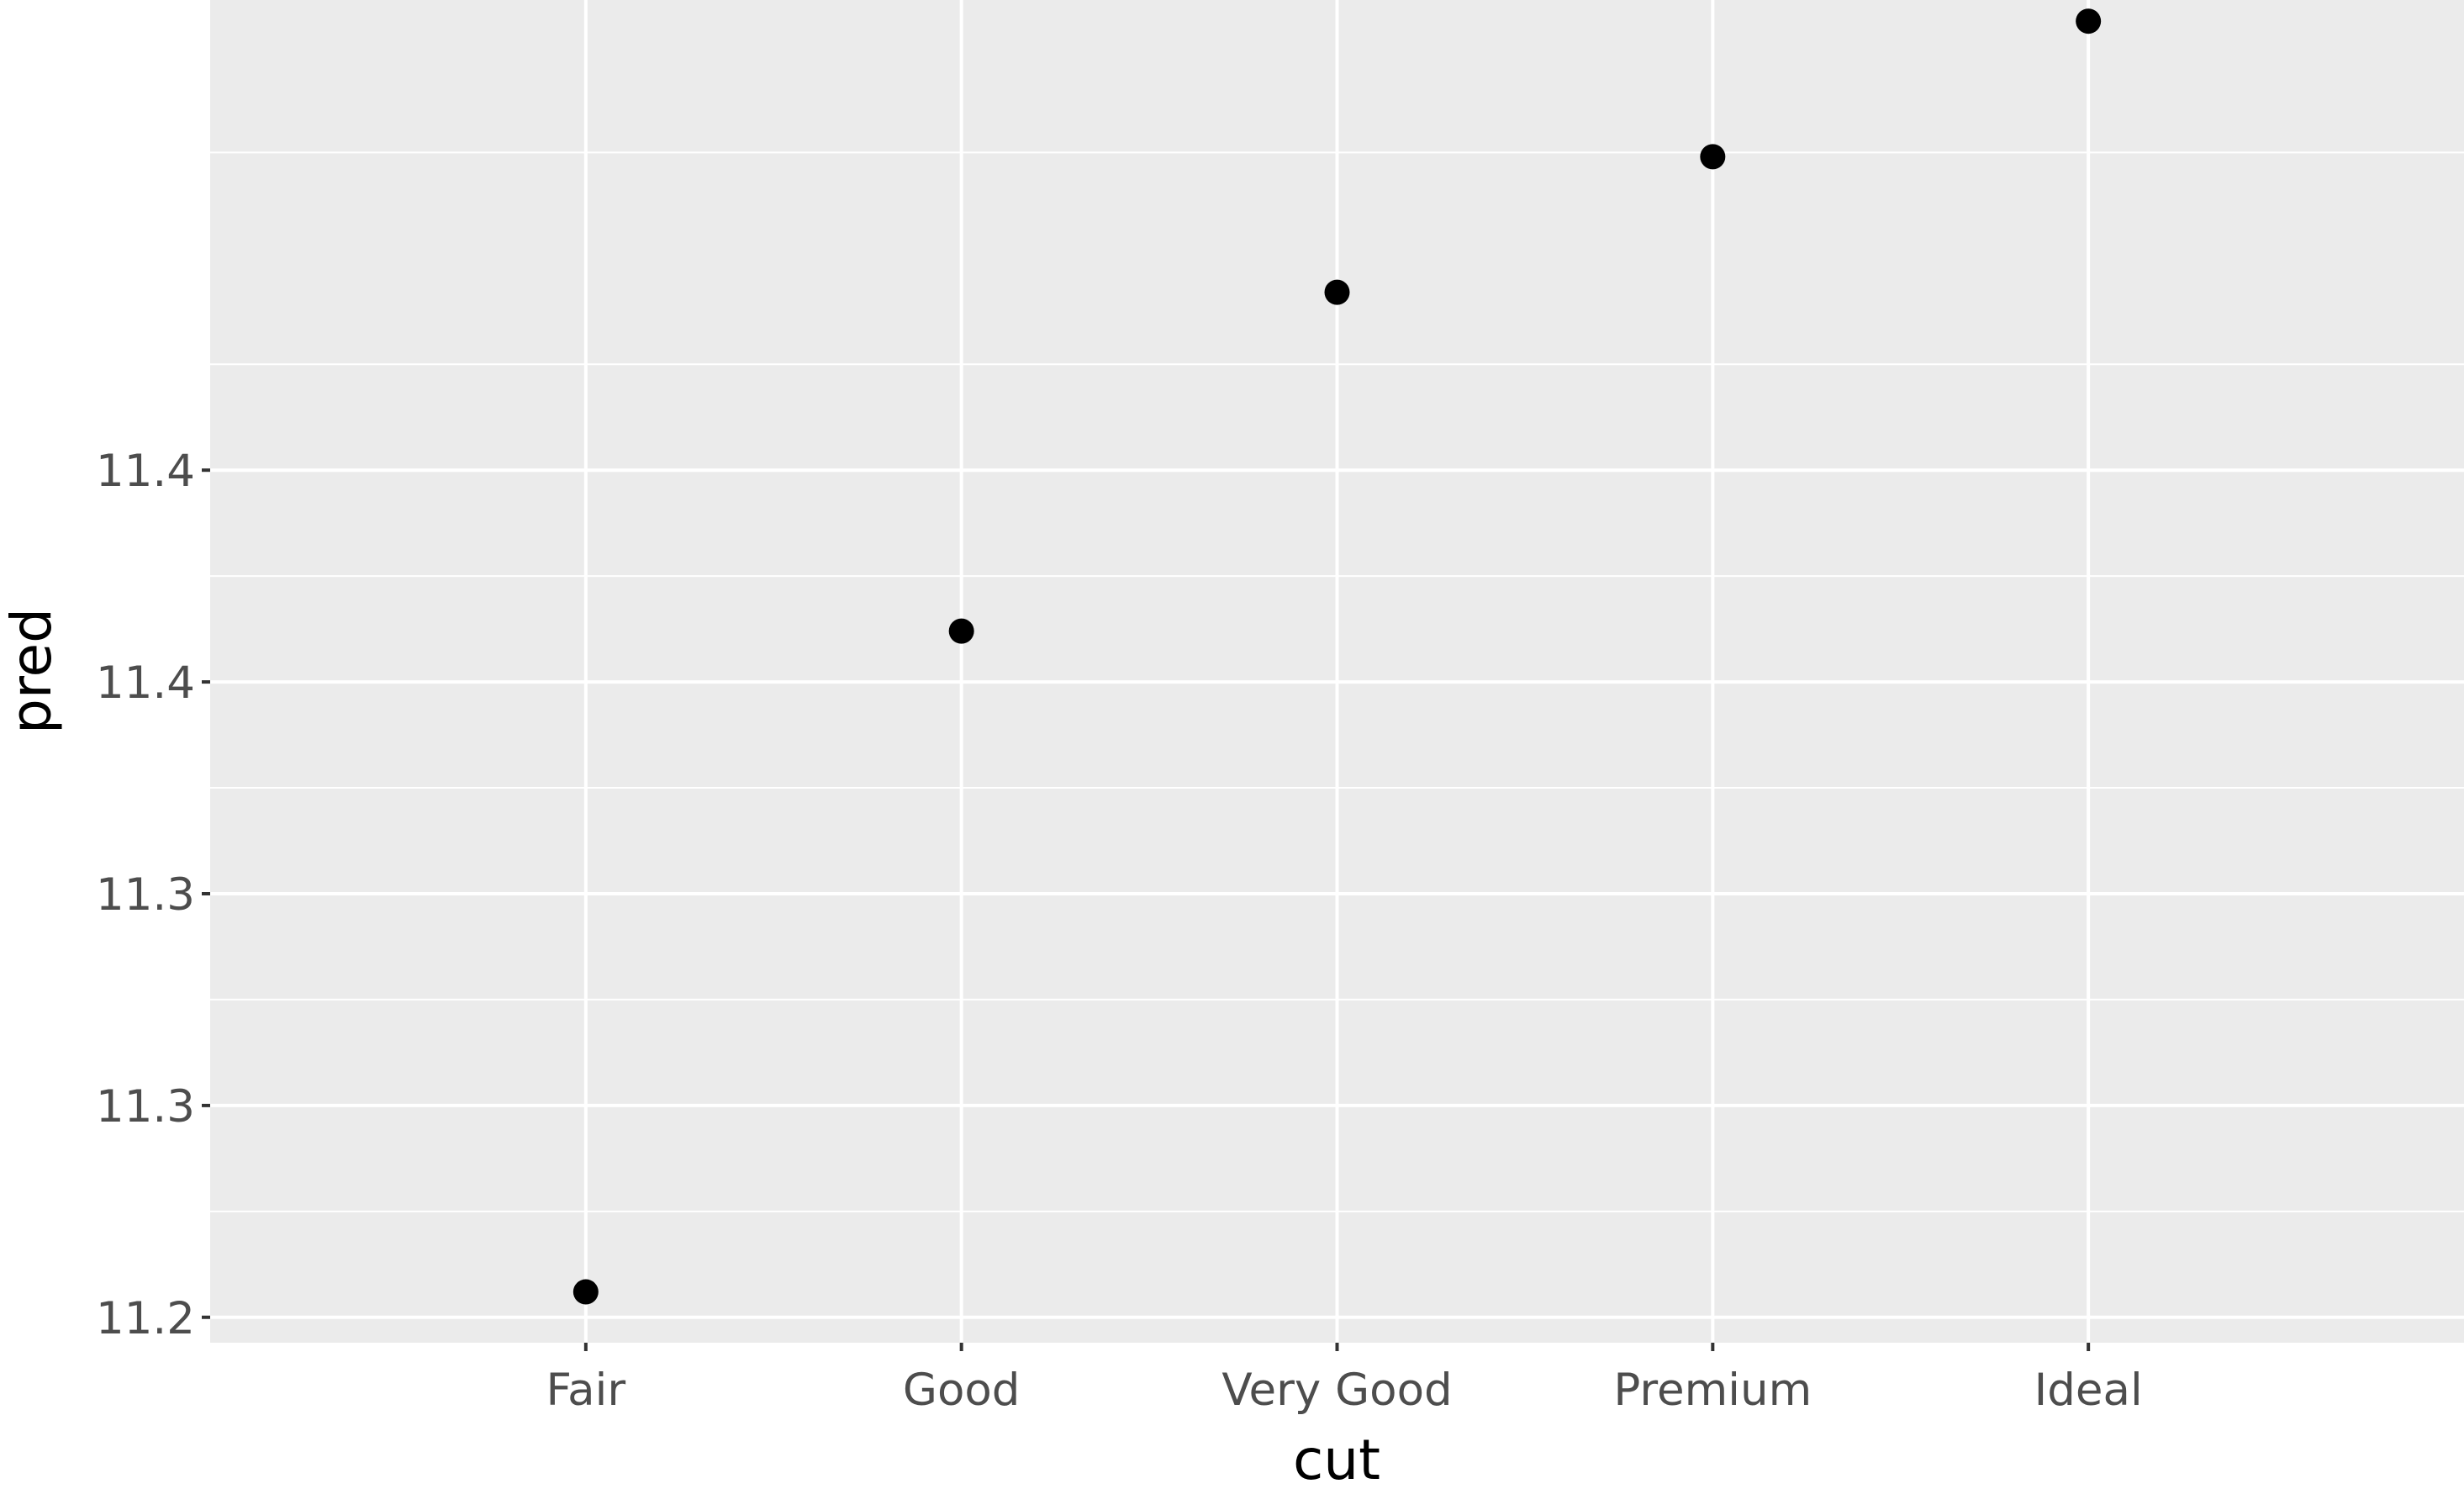  I want to click on y-tick-label: 11.2, so click(145, 1318).